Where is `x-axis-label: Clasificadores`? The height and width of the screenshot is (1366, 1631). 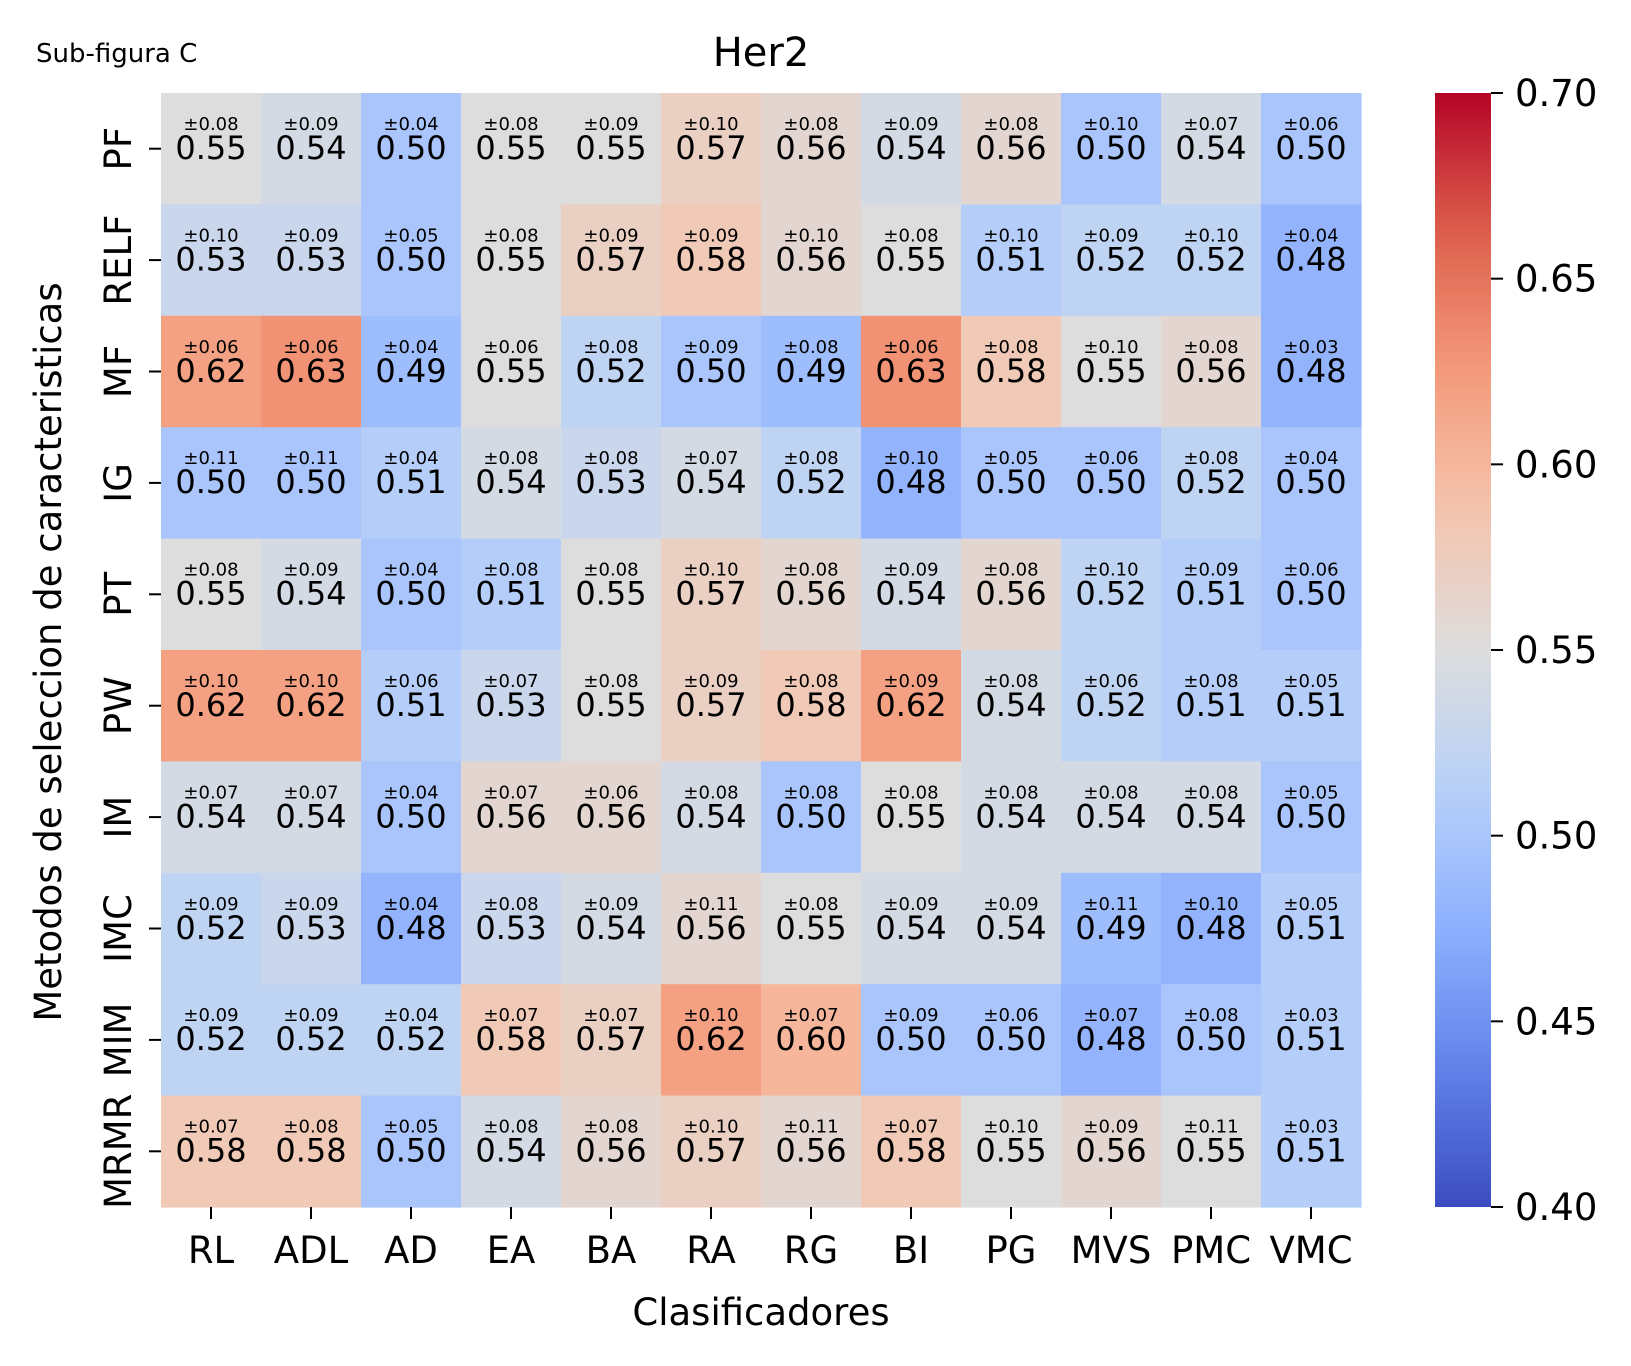
x-axis-label: Clasificadores is located at coordinates (760, 1312).